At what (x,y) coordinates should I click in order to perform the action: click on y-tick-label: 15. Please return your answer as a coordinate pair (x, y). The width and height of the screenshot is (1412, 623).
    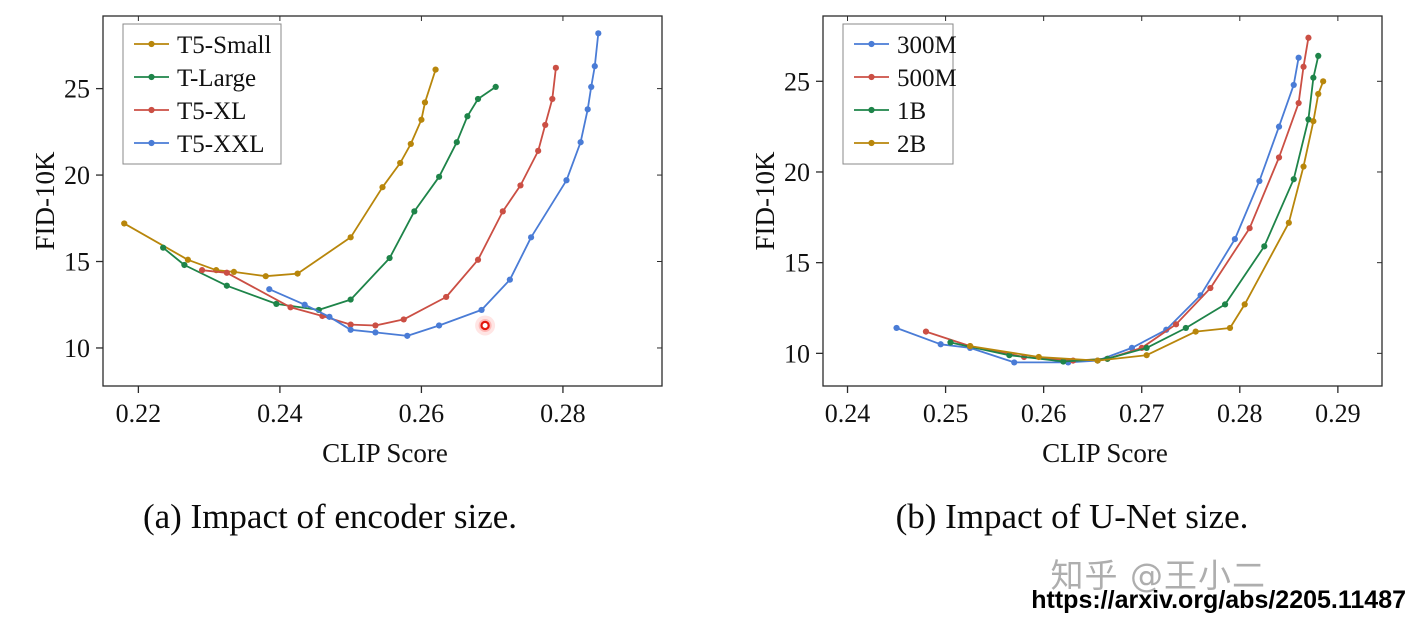
    Looking at the image, I should click on (797, 263).